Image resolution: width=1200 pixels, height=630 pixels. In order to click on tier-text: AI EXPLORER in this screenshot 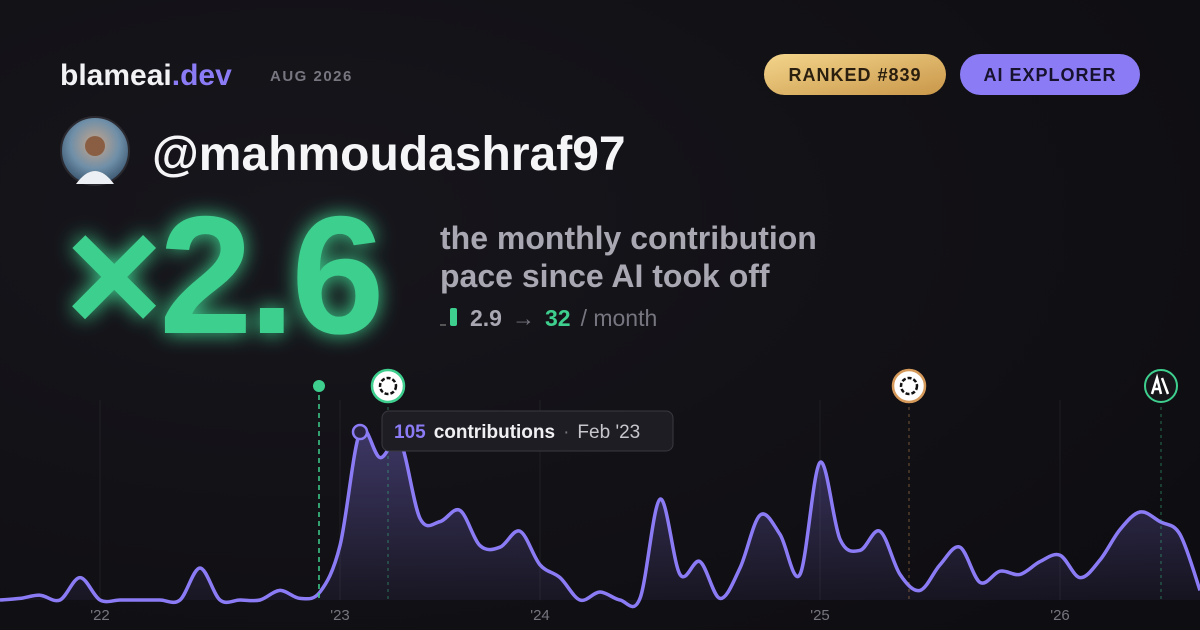, I will do `click(1049, 75)`.